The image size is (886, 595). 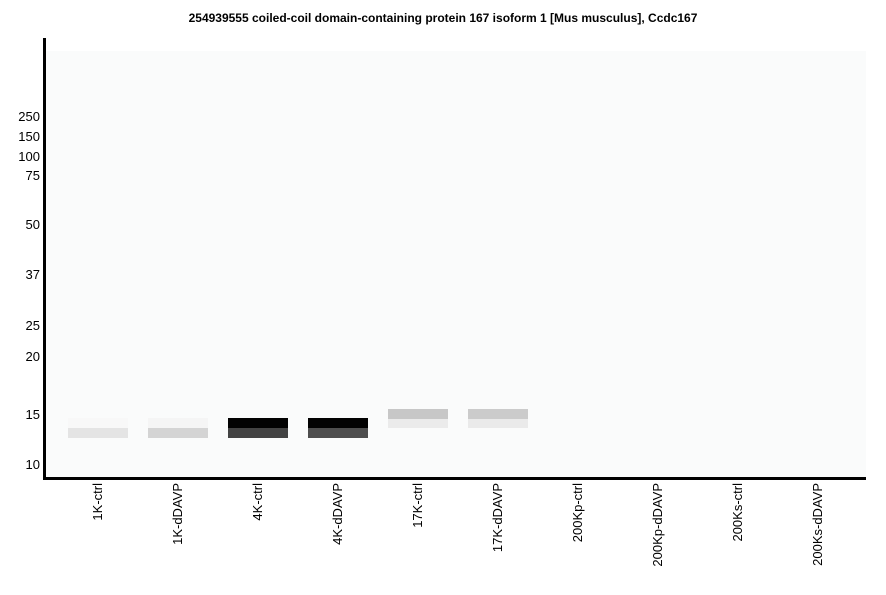 I want to click on y-tick-label: 37, so click(x=32, y=274).